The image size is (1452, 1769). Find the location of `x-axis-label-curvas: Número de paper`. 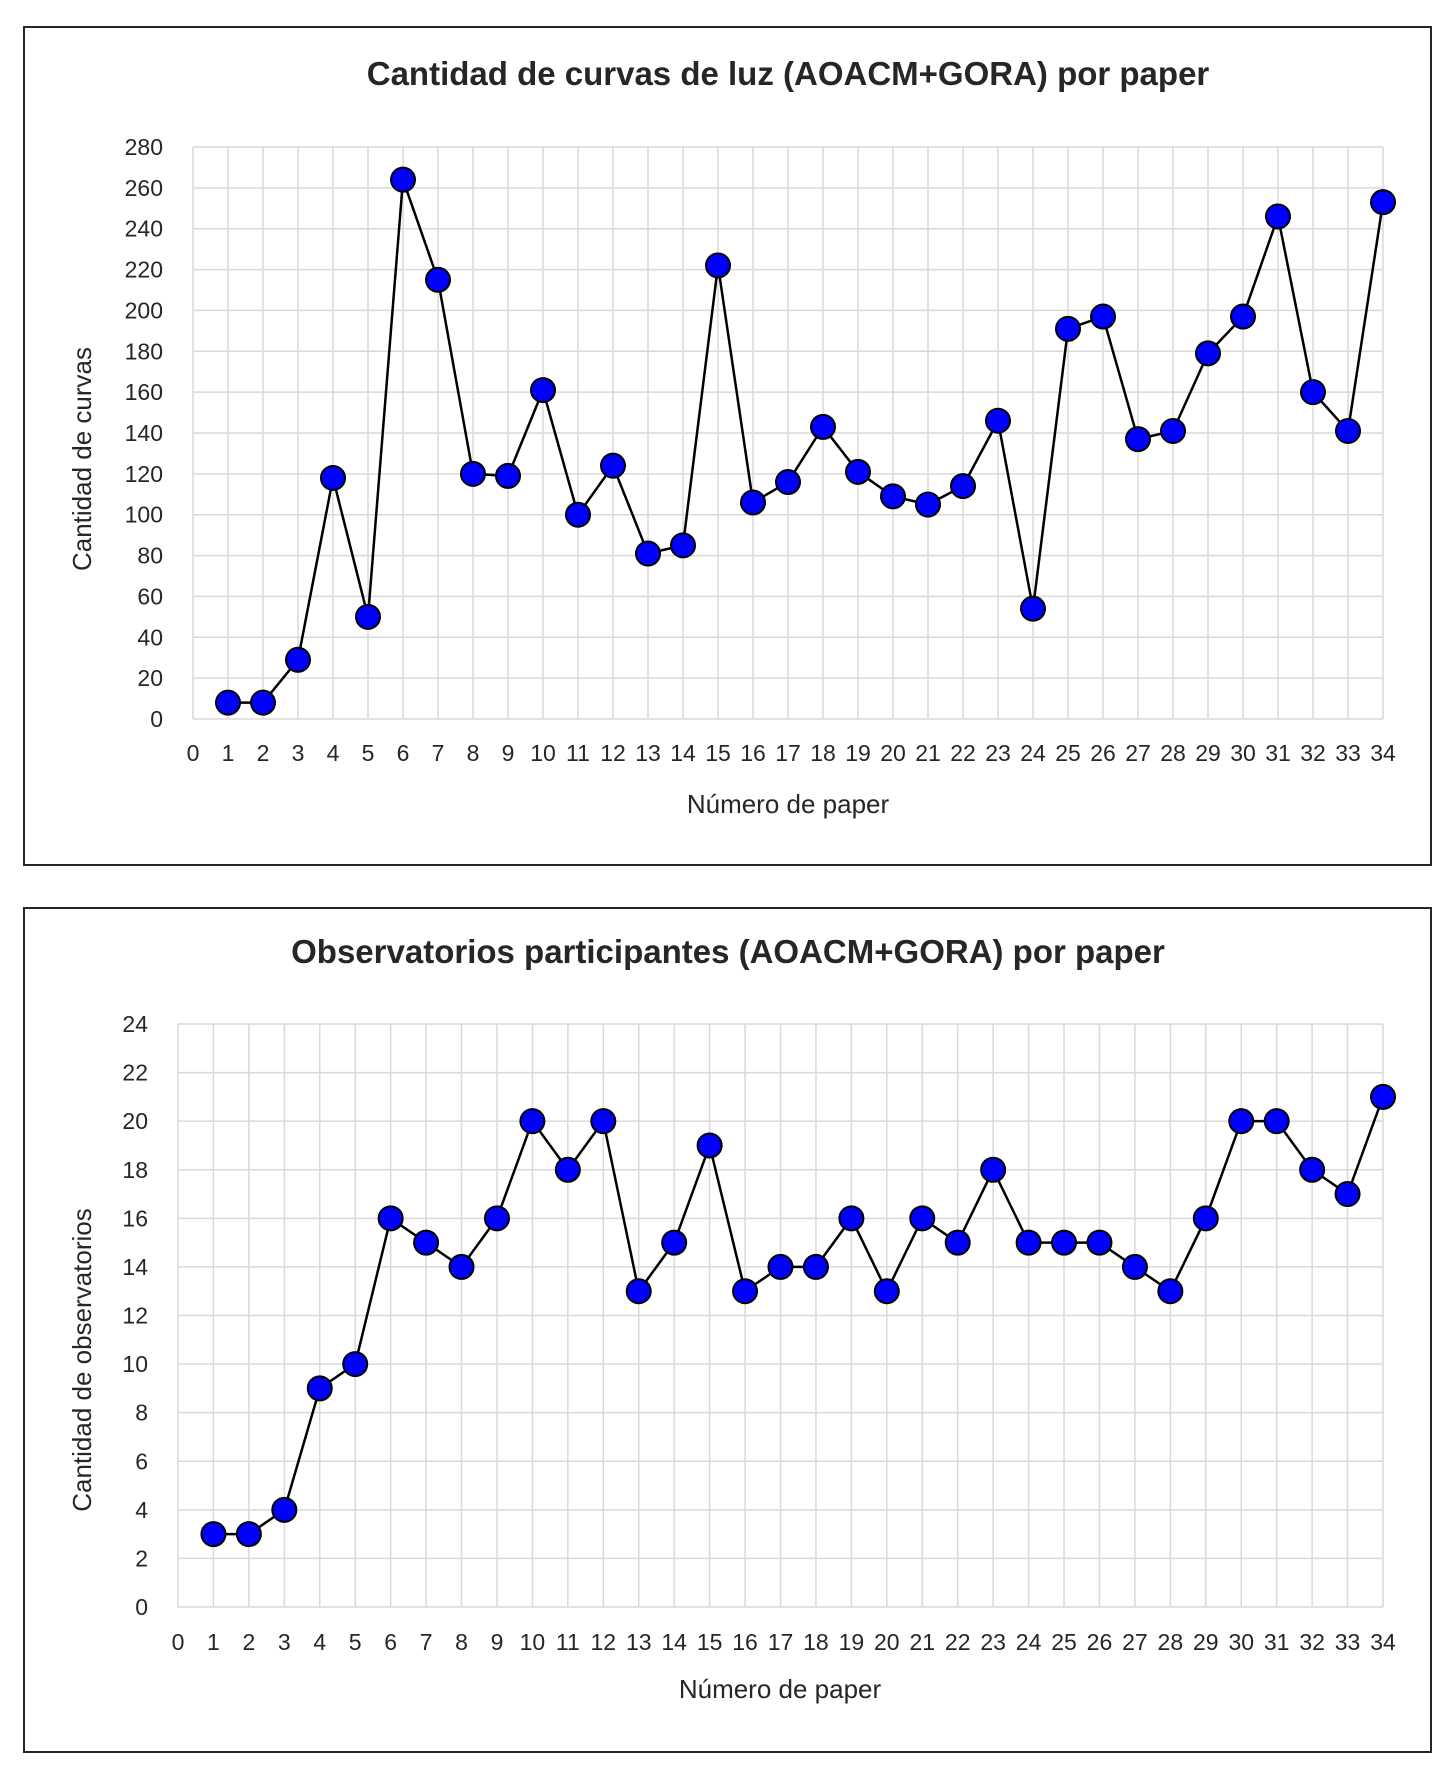

x-axis-label-curvas: Número de paper is located at coordinates (788, 804).